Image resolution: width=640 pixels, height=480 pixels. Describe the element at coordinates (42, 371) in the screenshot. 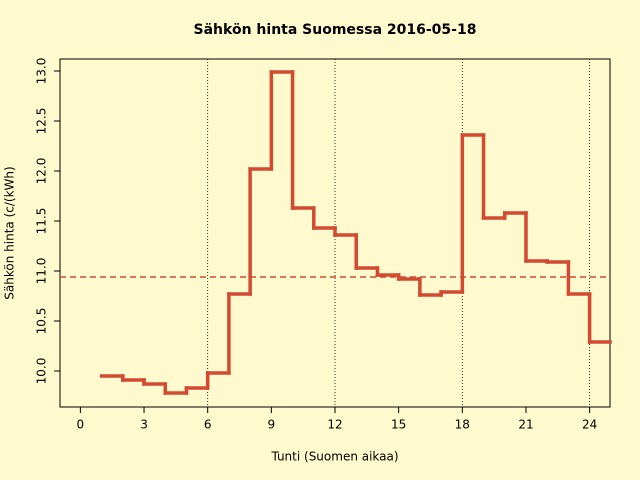

I see `y-tick-label: 10.0` at that location.